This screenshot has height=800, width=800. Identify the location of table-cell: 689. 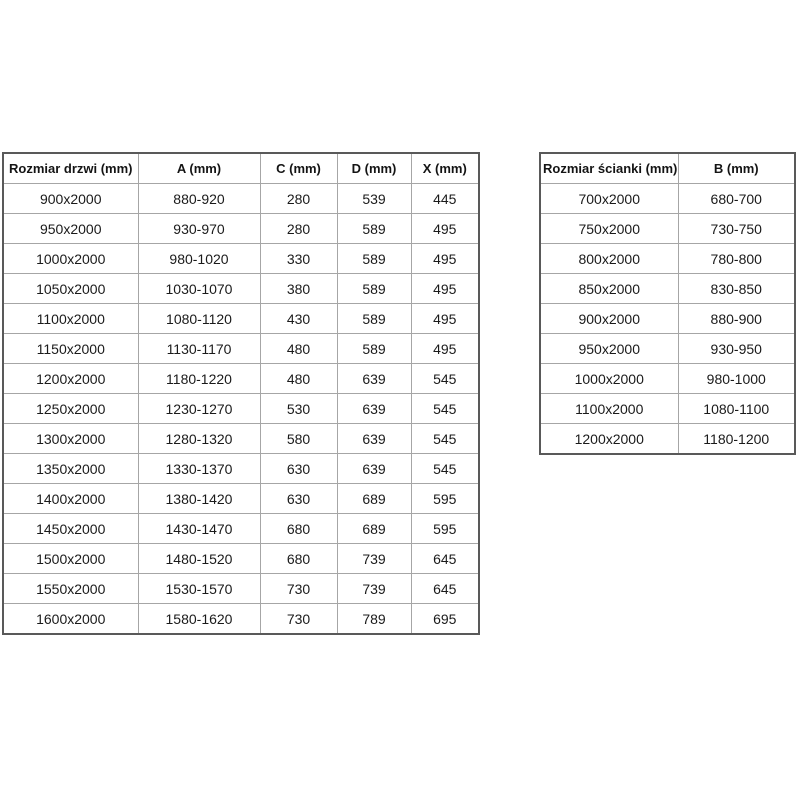
(374, 528).